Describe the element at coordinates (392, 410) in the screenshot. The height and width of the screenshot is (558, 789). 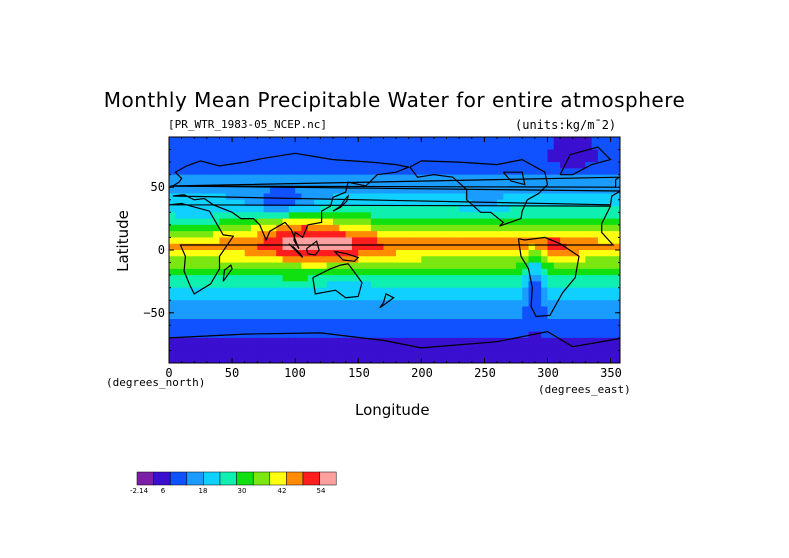
I see `x-axis-label: Longitude` at that location.